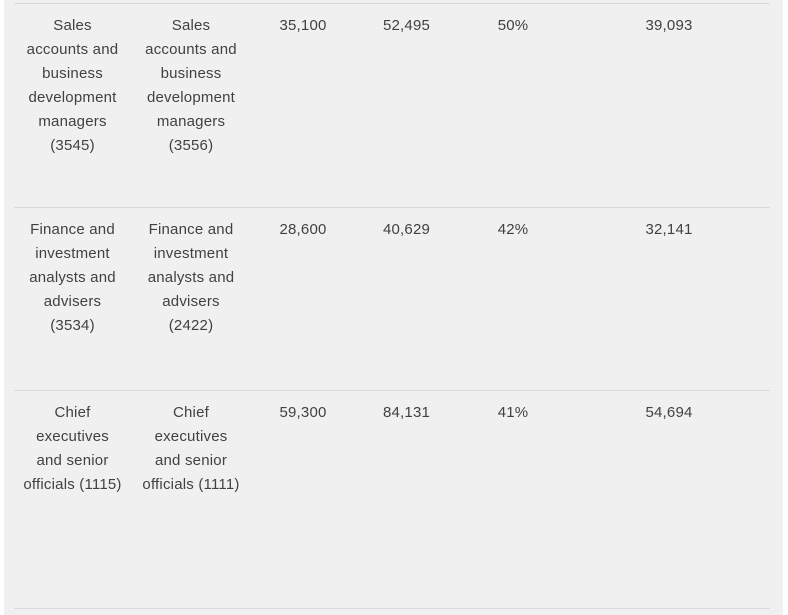 The height and width of the screenshot is (615, 788). What do you see at coordinates (406, 299) in the screenshot?
I see `value2-cell: 40,629` at bounding box center [406, 299].